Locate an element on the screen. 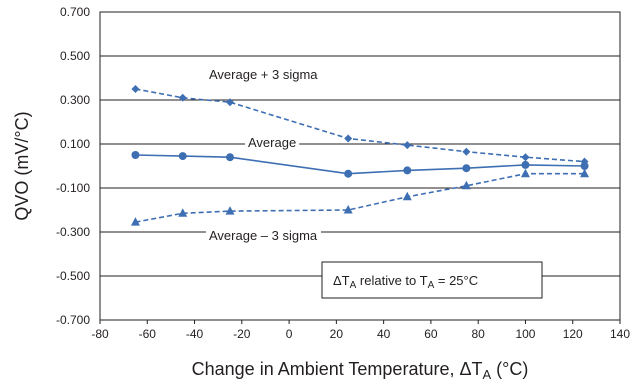  series-label-average: Average is located at coordinates (272, 142).